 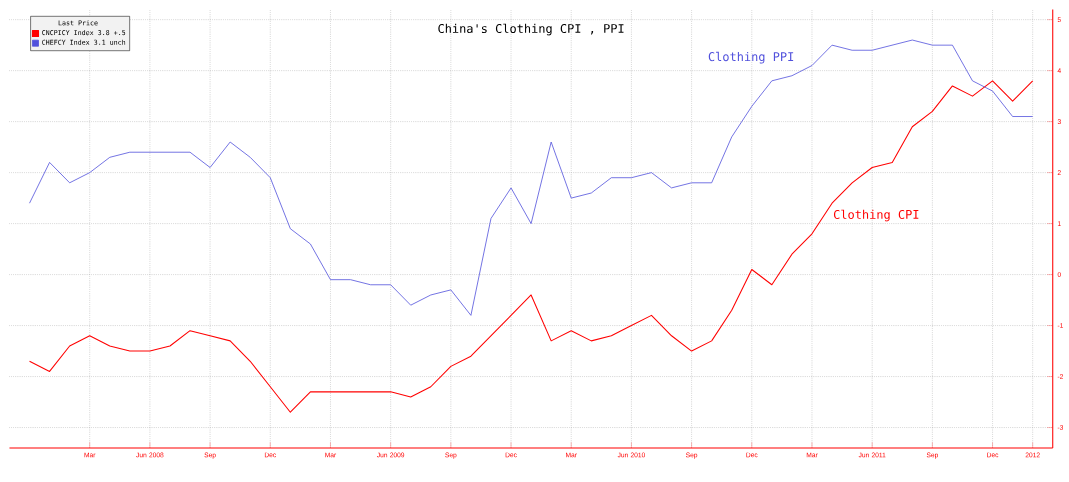 I want to click on annotation: Clothing PPI, so click(x=751, y=57).